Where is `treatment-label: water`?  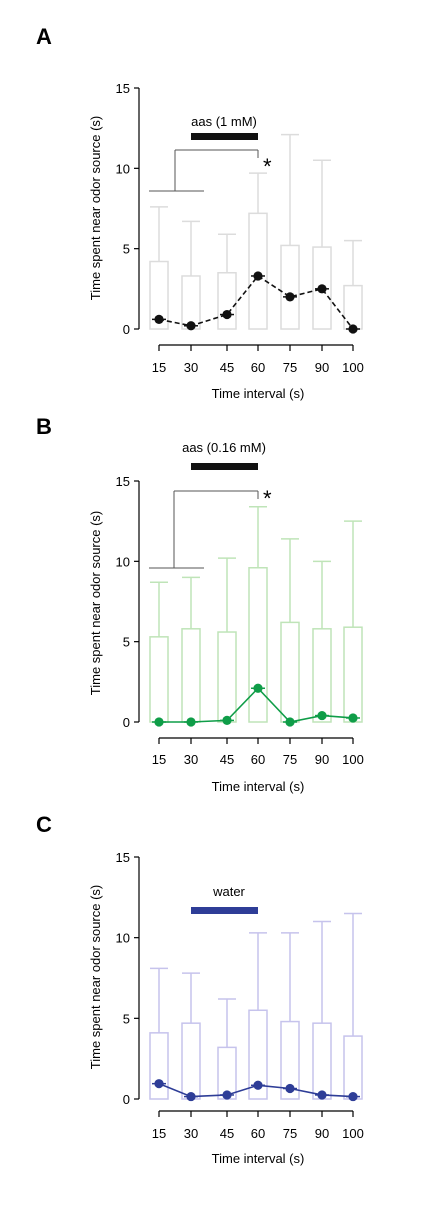
treatment-label: water is located at coordinates (228, 891).